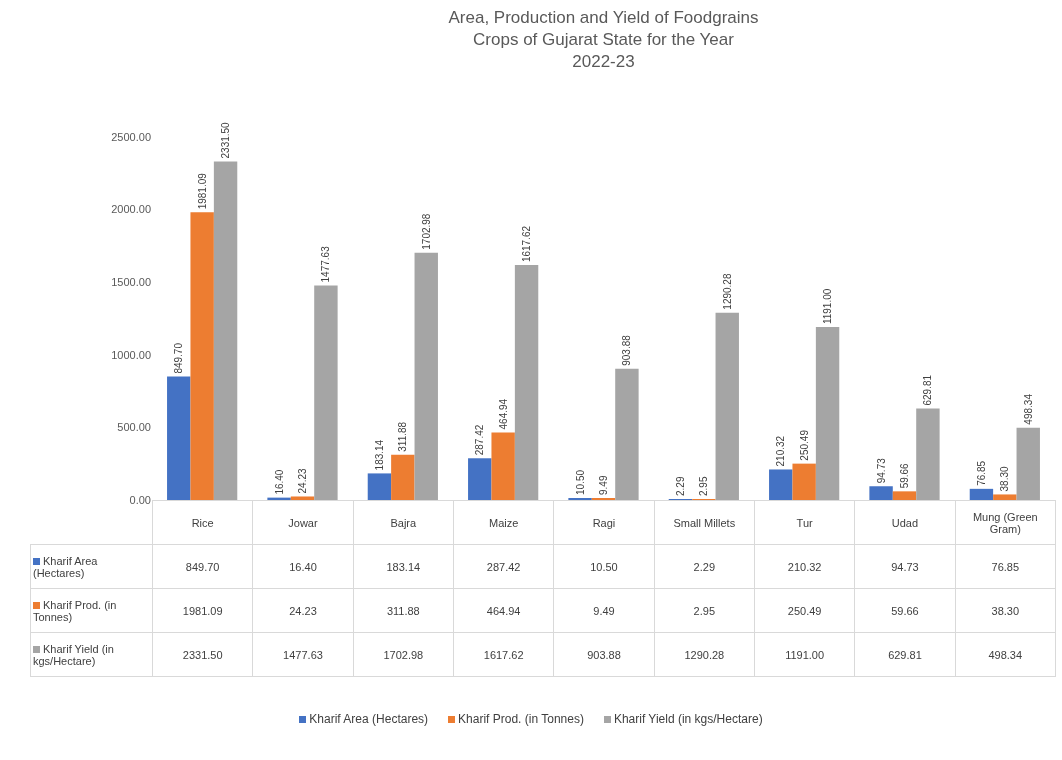 Image resolution: width=1062 pixels, height=760 pixels. Describe the element at coordinates (403, 522) in the screenshot. I see `x-tick-label: Bajra` at that location.